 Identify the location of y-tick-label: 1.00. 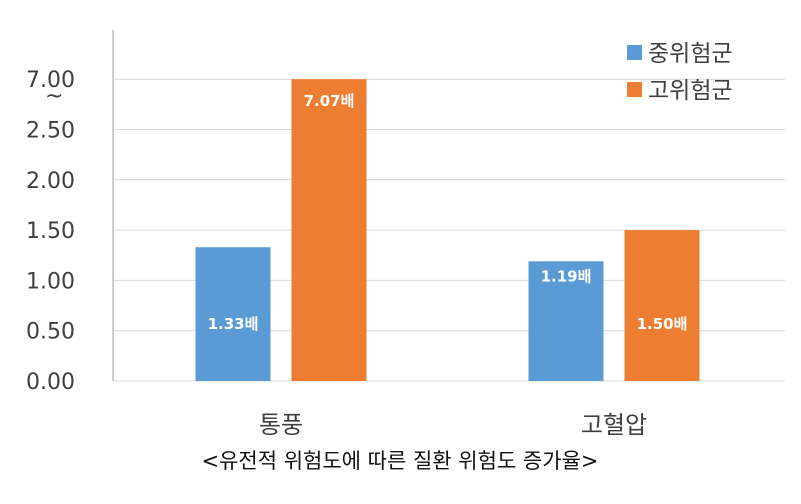
(50, 281).